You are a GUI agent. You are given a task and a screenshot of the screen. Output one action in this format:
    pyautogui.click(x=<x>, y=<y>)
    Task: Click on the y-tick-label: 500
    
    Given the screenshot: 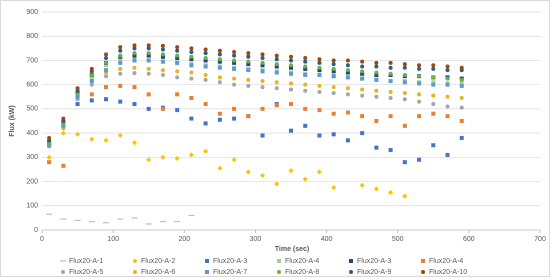 What is the action you would take?
    pyautogui.click(x=32, y=109)
    